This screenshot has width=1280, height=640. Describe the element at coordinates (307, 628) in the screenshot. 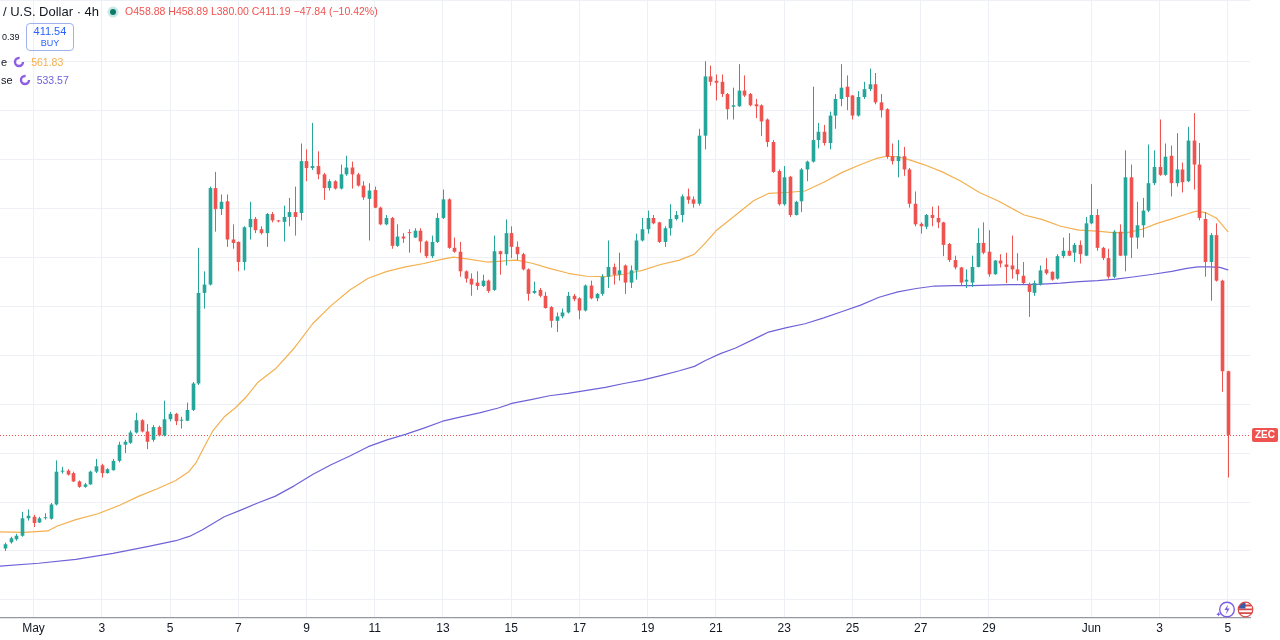

I see `x-tick-label: 9` at that location.